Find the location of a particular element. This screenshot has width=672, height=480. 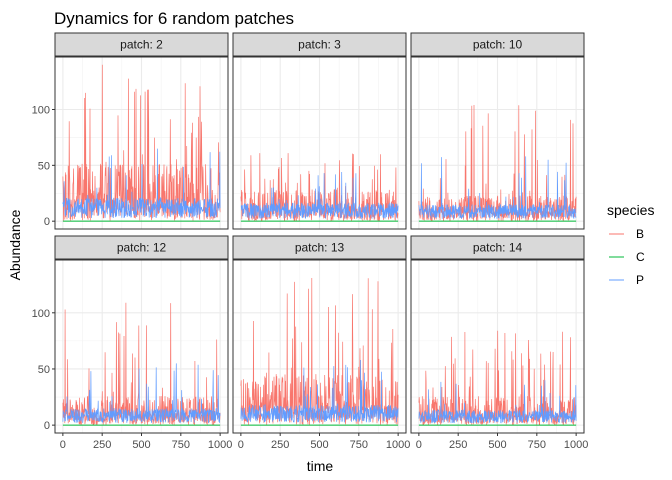

y-axis-title: Abundance is located at coordinates (15, 244).